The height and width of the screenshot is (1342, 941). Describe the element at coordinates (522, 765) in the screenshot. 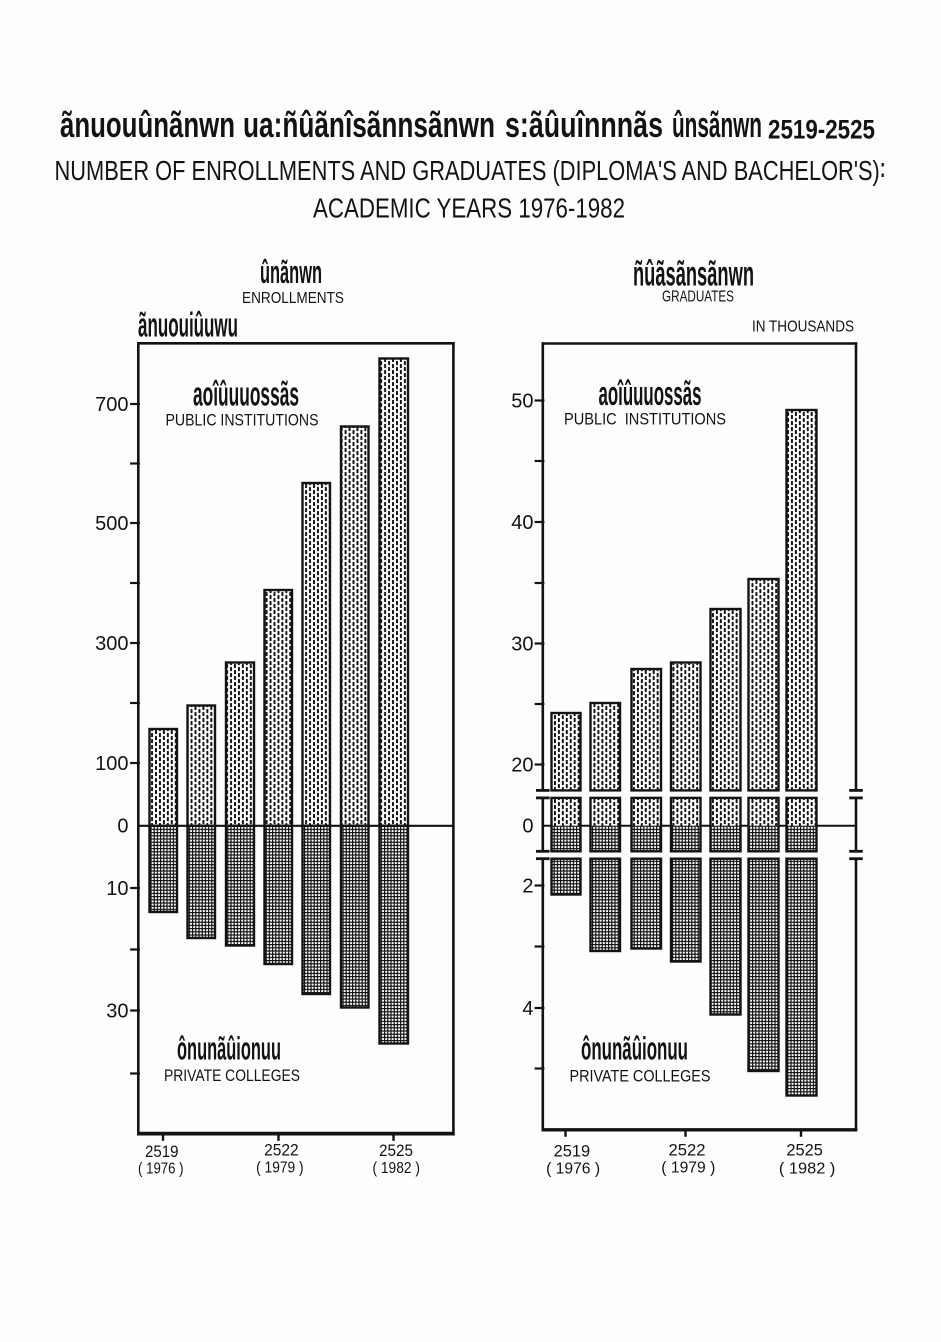

I see `svg-text: 20` at that location.